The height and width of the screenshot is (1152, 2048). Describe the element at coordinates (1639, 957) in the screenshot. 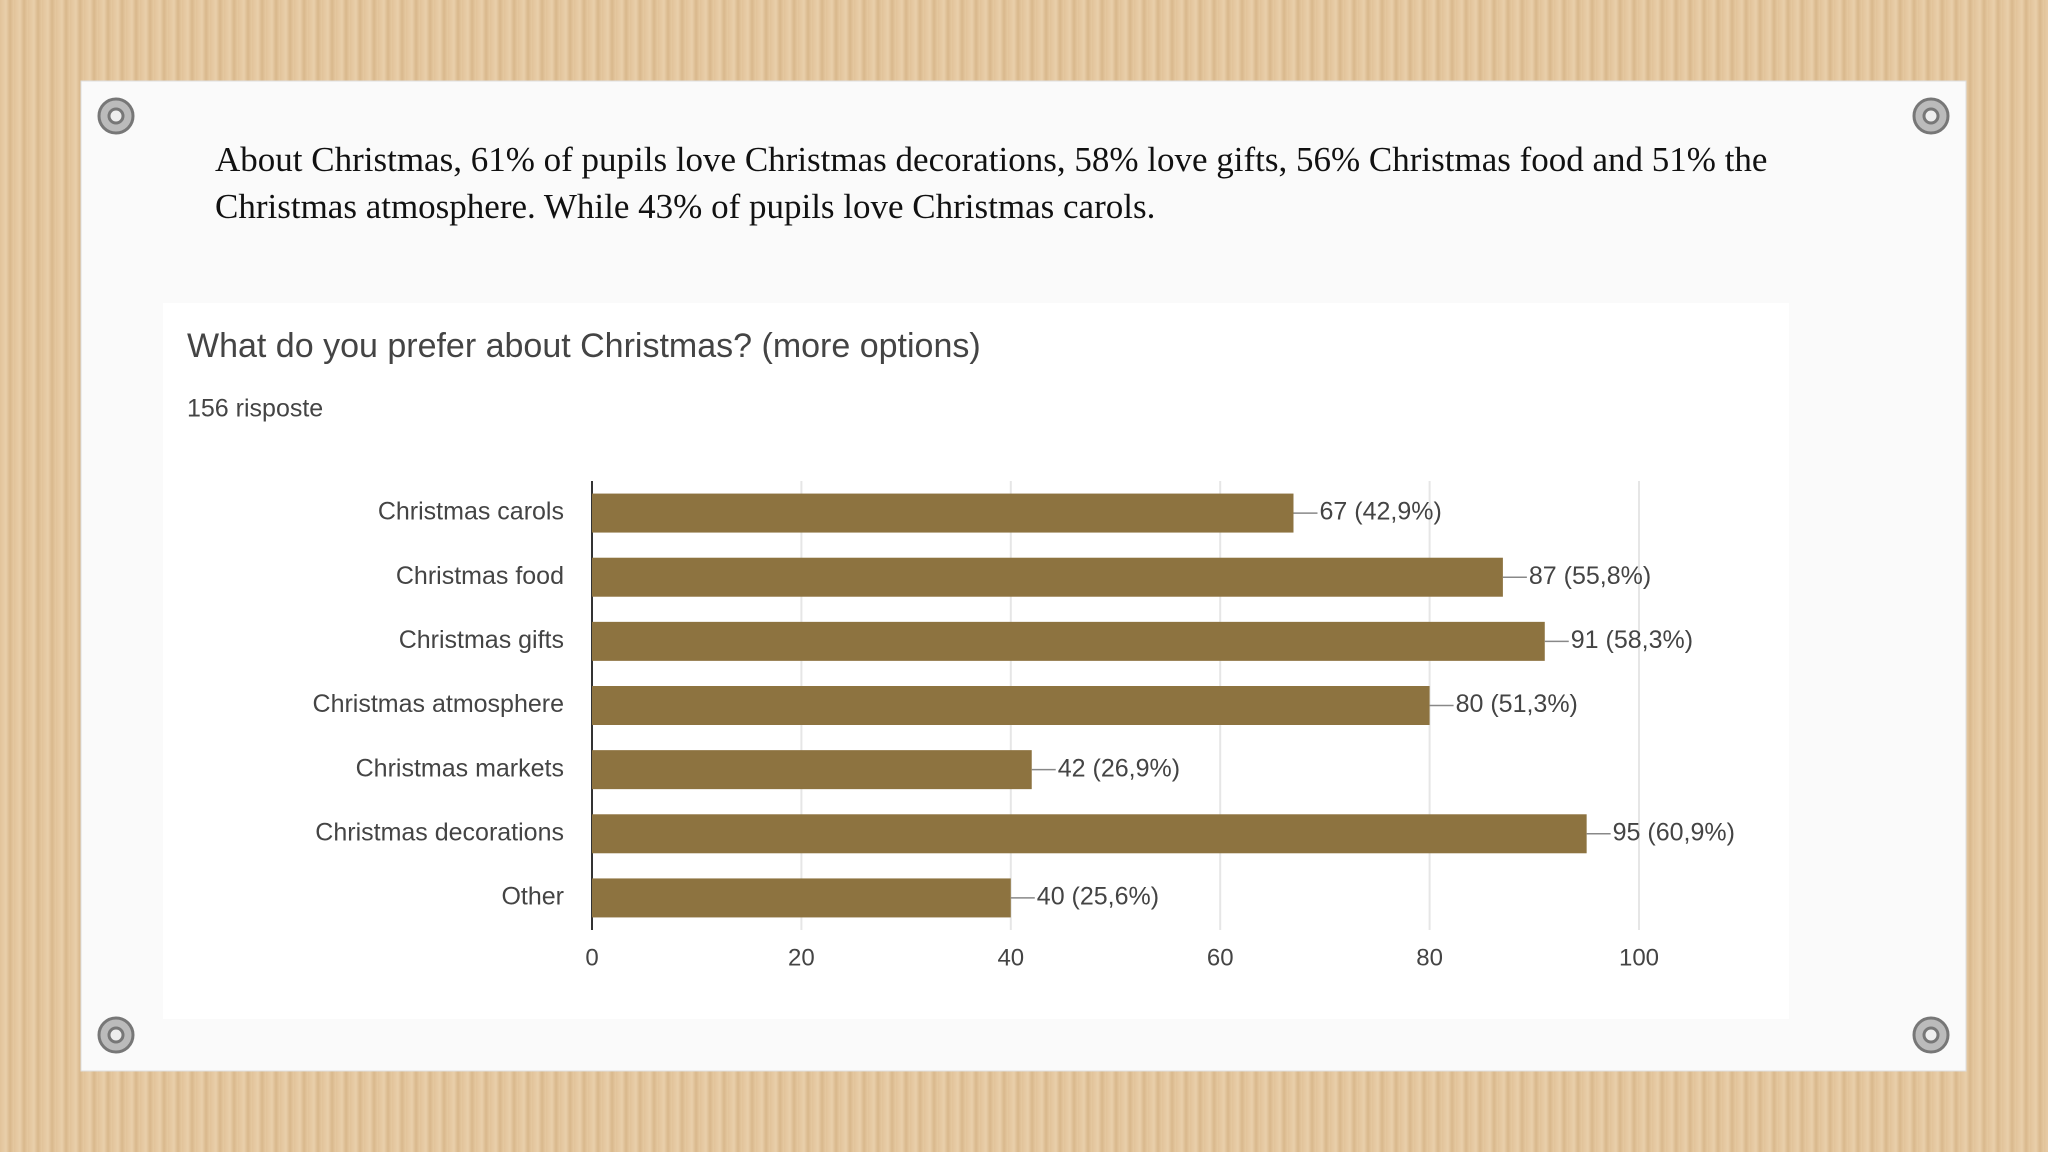

I see `x-tick-label: 100` at that location.